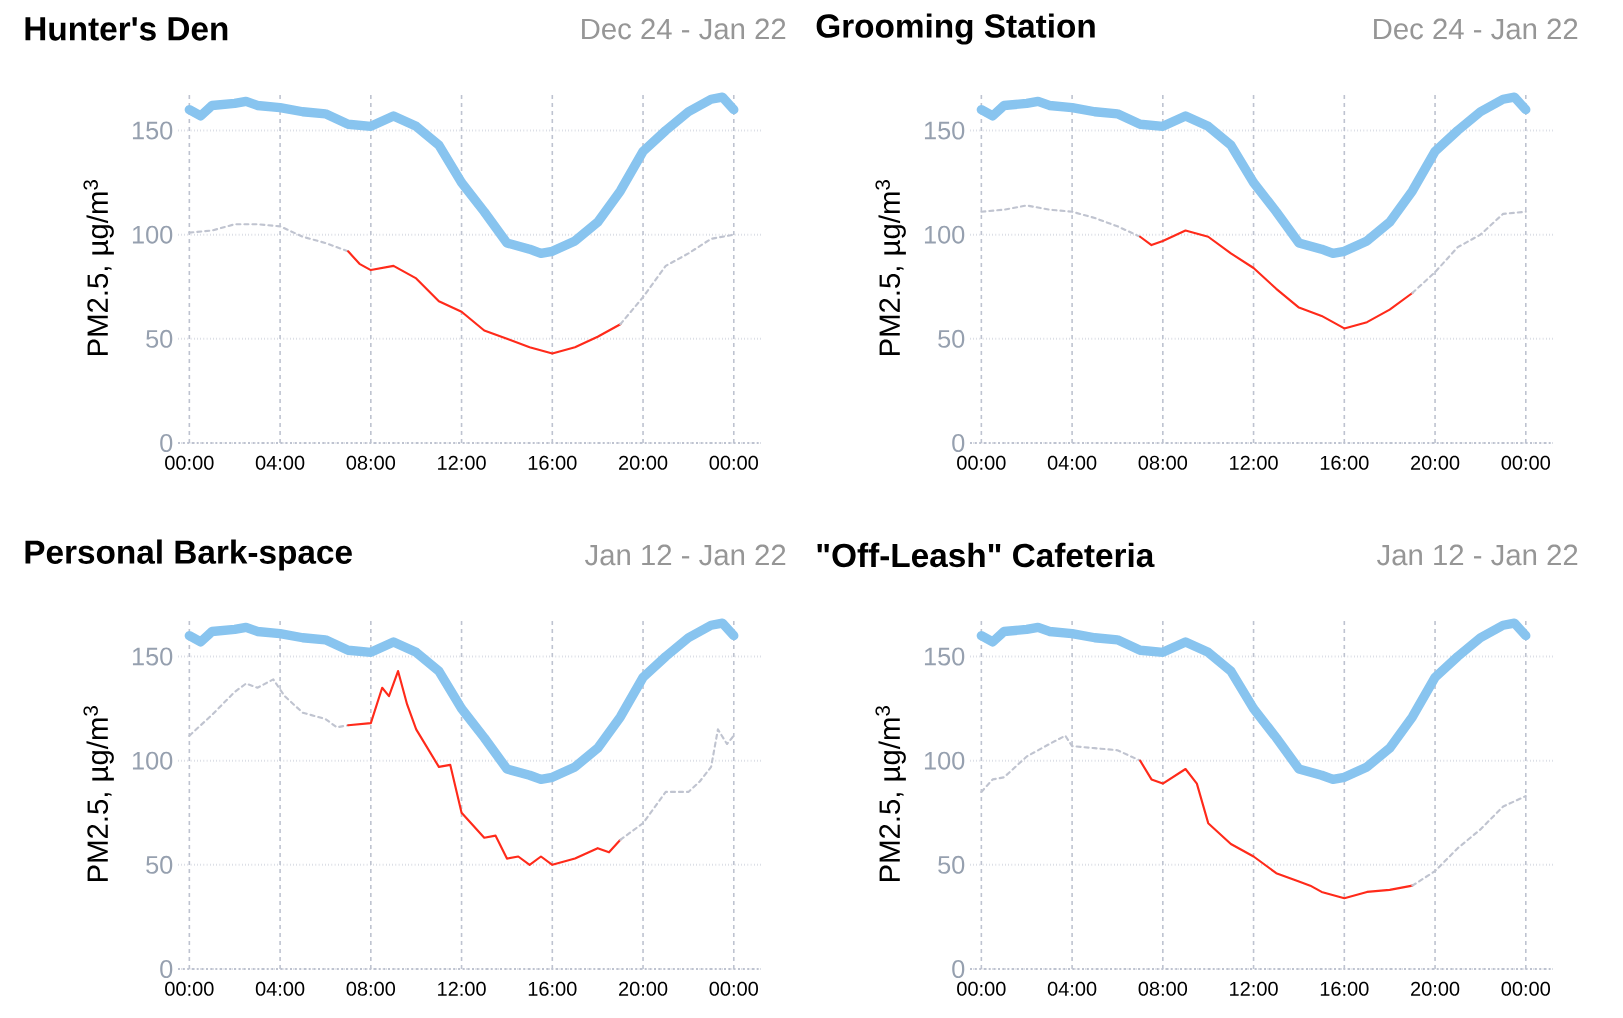  What do you see at coordinates (126, 29) in the screenshot?
I see `chart-title: Hunter's Den` at bounding box center [126, 29].